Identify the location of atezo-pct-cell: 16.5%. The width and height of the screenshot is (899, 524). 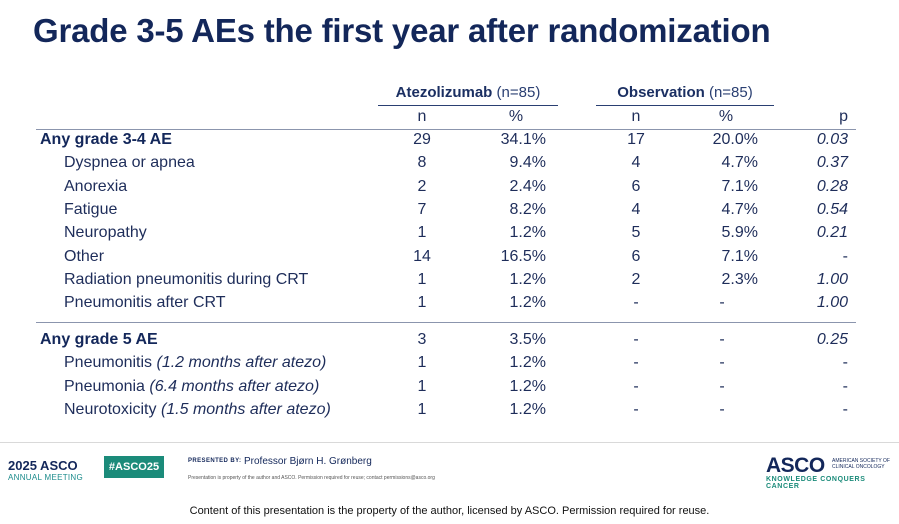
(523, 256).